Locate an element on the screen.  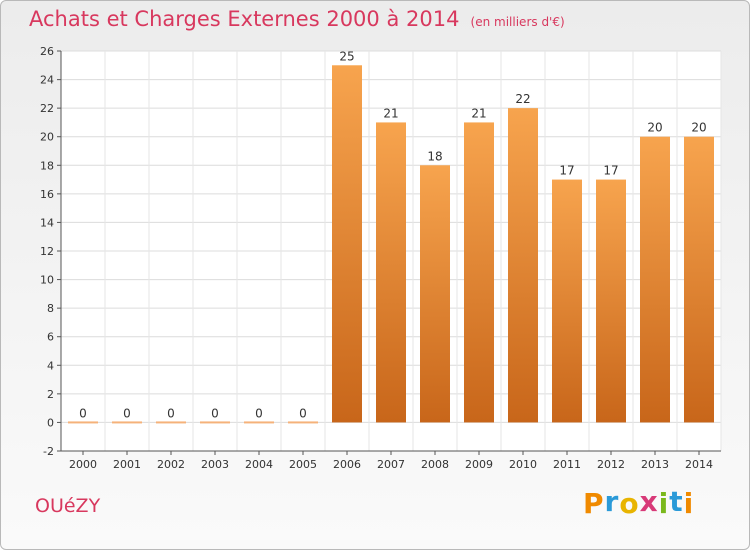
x-tick-label: 2006 is located at coordinates (347, 464).